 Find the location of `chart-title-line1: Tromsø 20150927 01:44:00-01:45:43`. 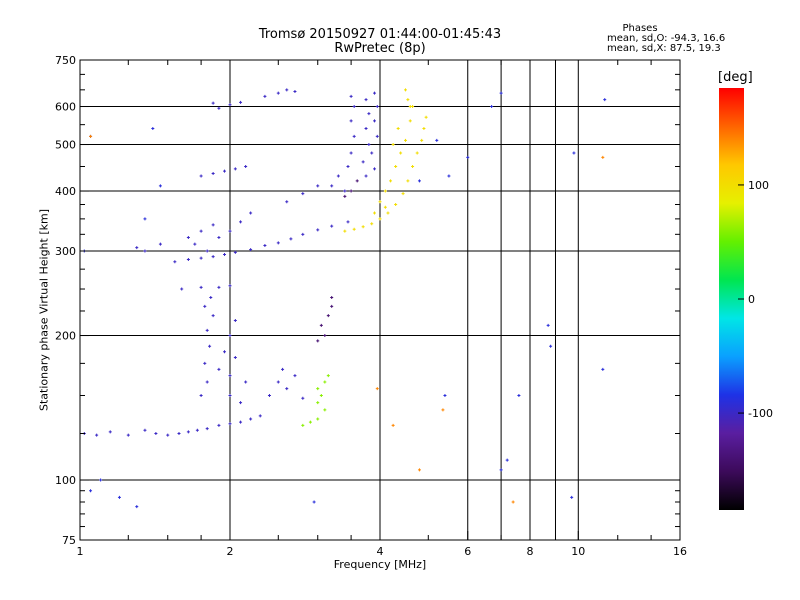

chart-title-line1: Tromsø 20150927 01:44:00-01:45:43 is located at coordinates (380, 34).